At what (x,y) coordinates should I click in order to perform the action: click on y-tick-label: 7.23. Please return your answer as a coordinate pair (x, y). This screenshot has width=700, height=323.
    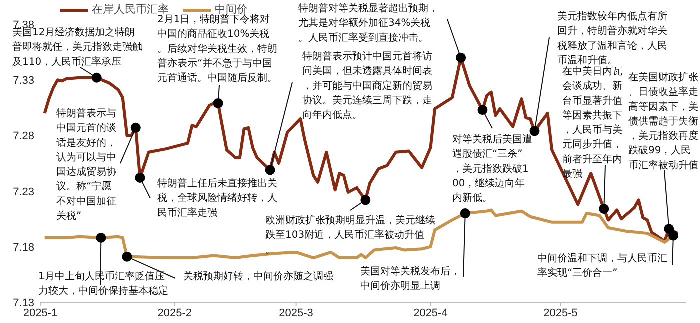
    Looking at the image, I should click on (24, 192).